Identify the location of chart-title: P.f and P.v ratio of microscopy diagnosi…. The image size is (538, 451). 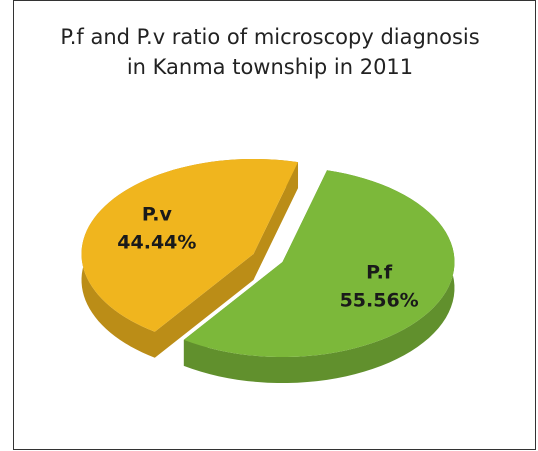
(270, 52).